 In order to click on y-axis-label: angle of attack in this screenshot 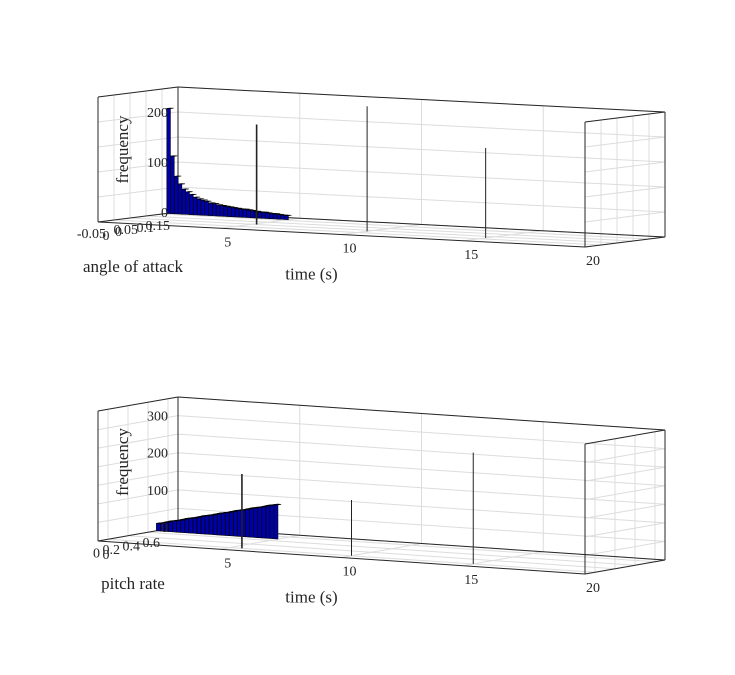, I will do `click(133, 266)`.